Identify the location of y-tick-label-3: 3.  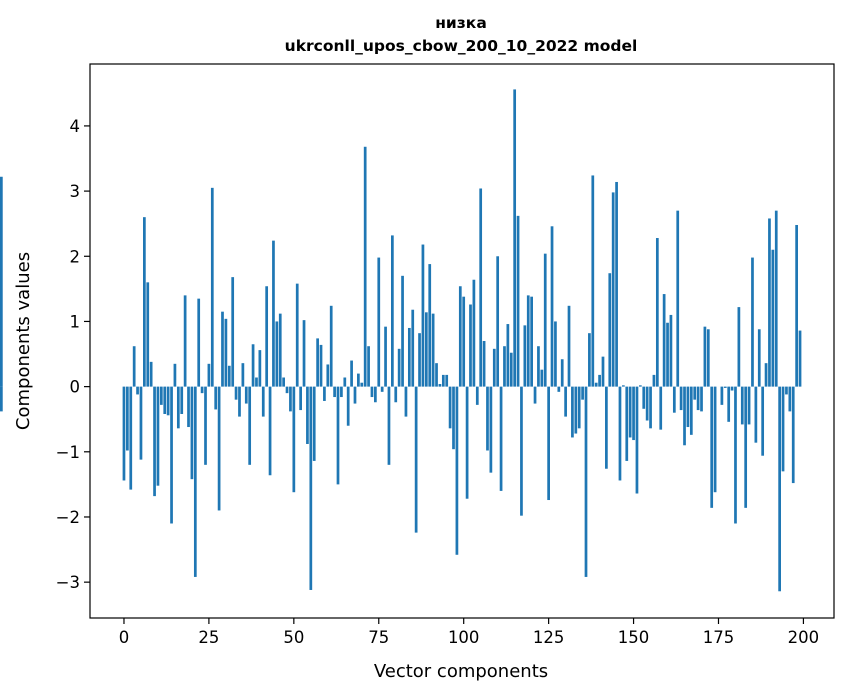
(75, 191).